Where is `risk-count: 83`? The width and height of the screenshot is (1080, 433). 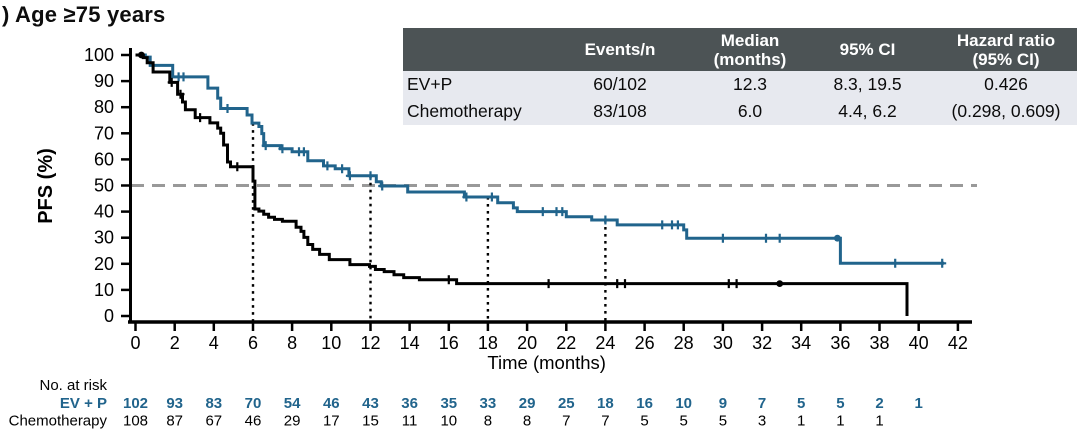
risk-count: 83 is located at coordinates (213, 403).